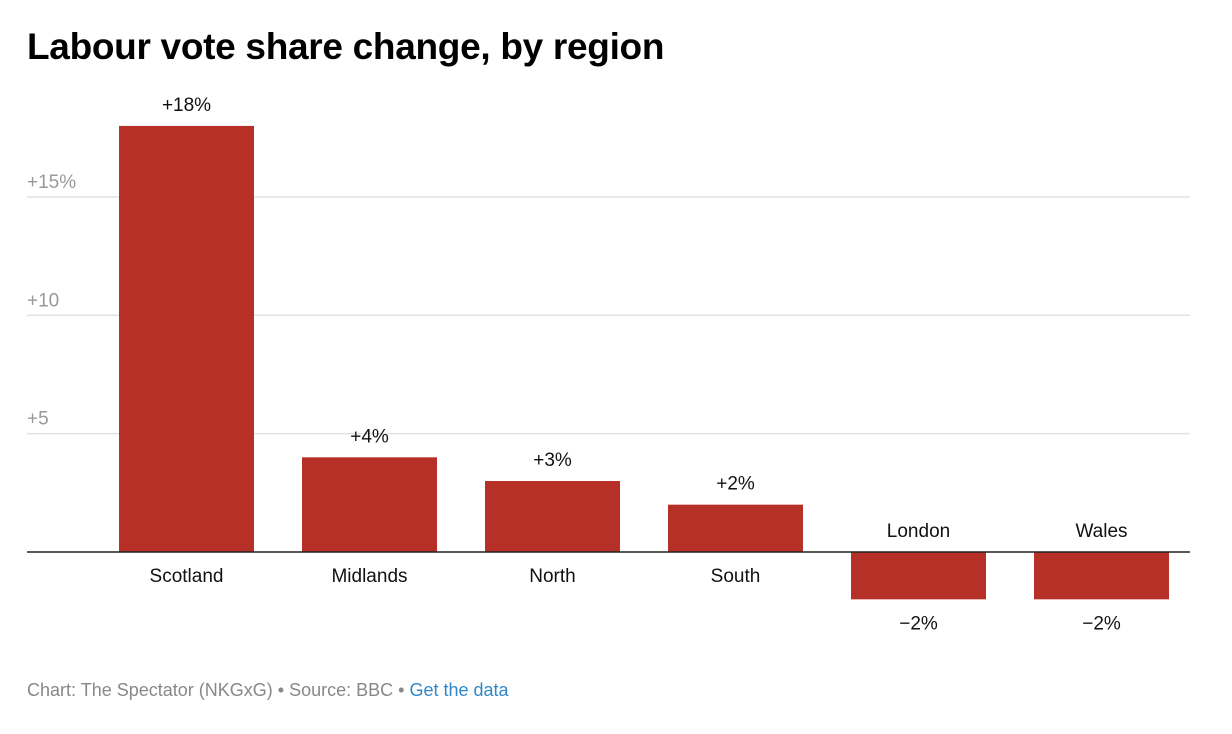  Describe the element at coordinates (186, 105) in the screenshot. I see `value-label: +18%` at that location.